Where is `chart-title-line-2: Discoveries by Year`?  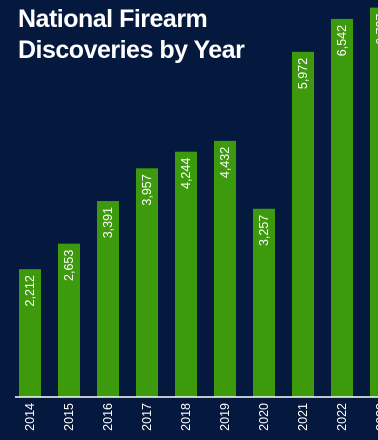
chart-title-line-2: Discoveries by Year is located at coordinates (131, 50).